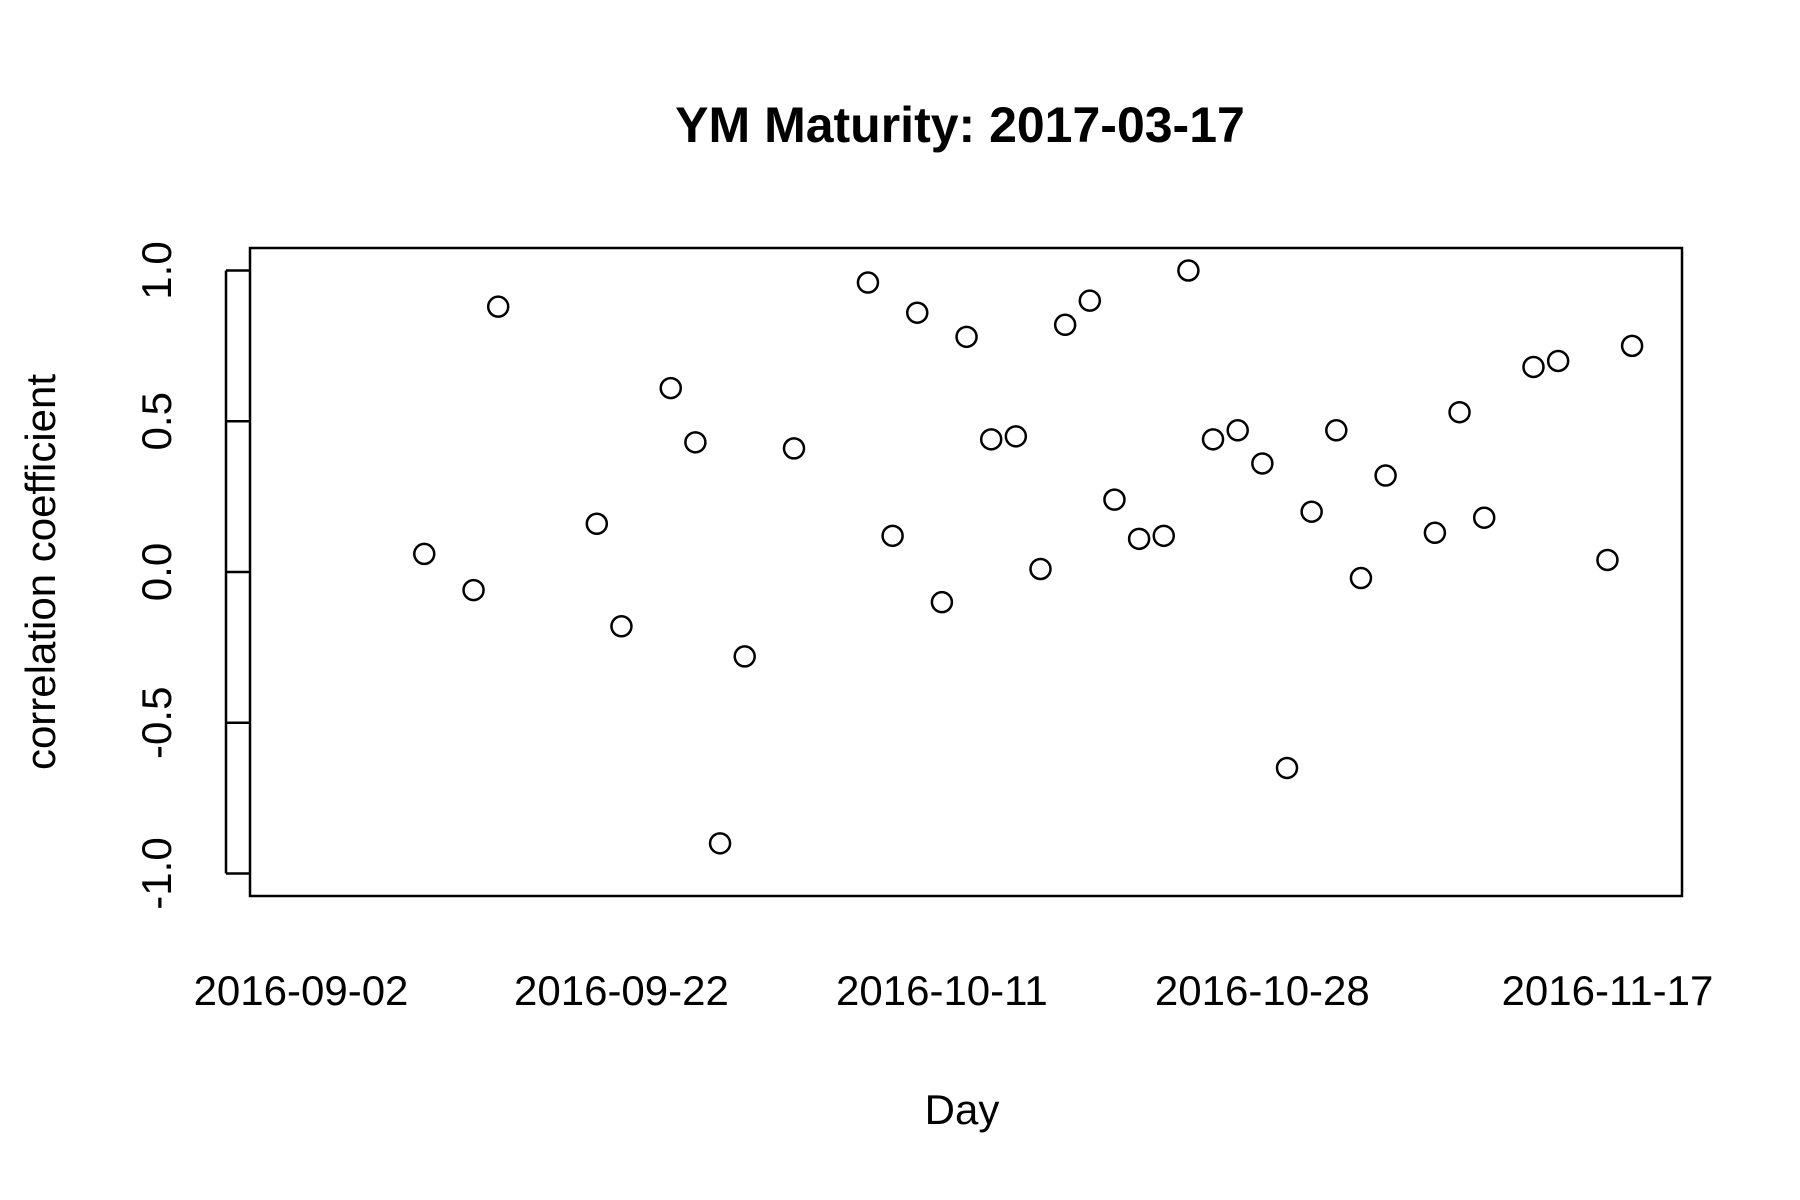 The image size is (1800, 1200). I want to click on y-tick-label: 1.0, so click(156, 270).